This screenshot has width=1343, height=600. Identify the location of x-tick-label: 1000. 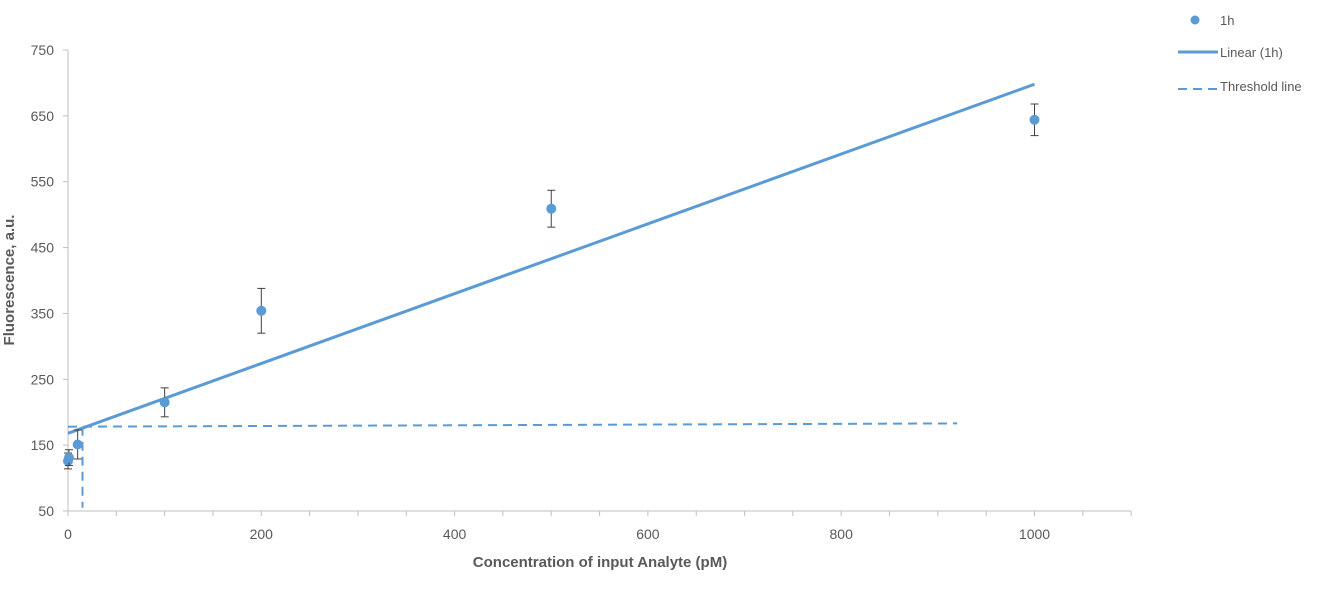
(1034, 534).